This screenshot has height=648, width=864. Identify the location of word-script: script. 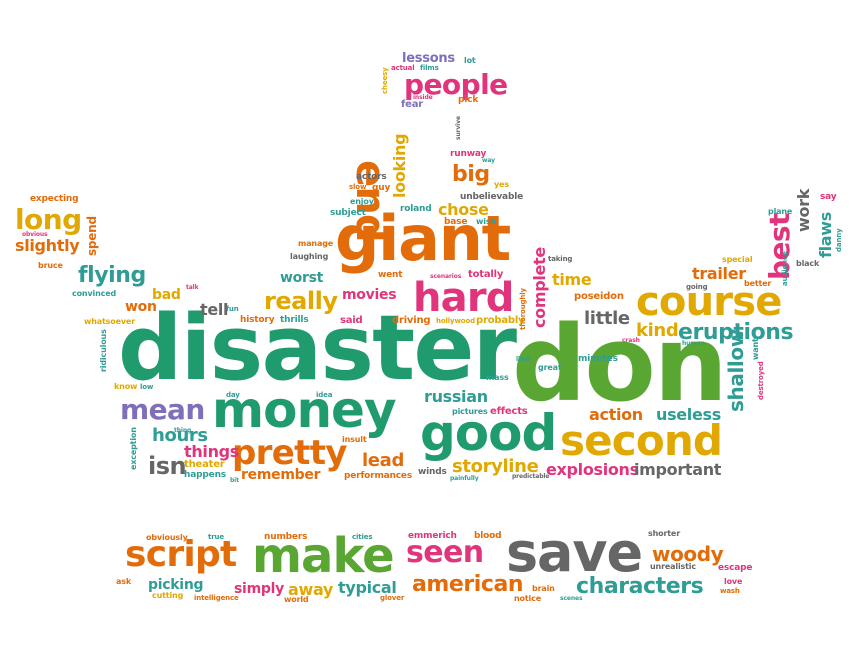
(181, 554).